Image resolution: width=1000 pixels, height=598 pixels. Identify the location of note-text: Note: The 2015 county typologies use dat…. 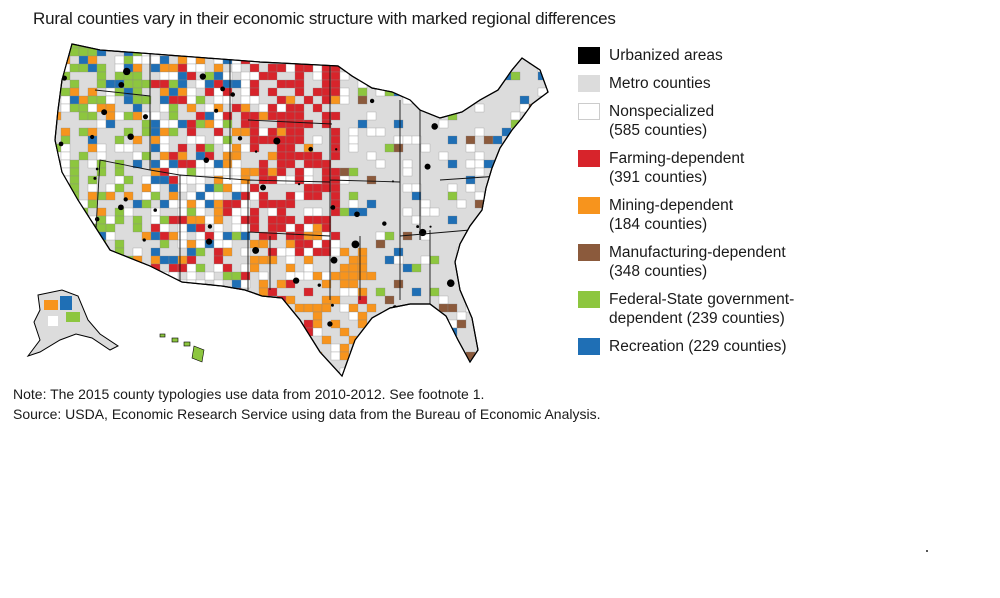
(249, 394).